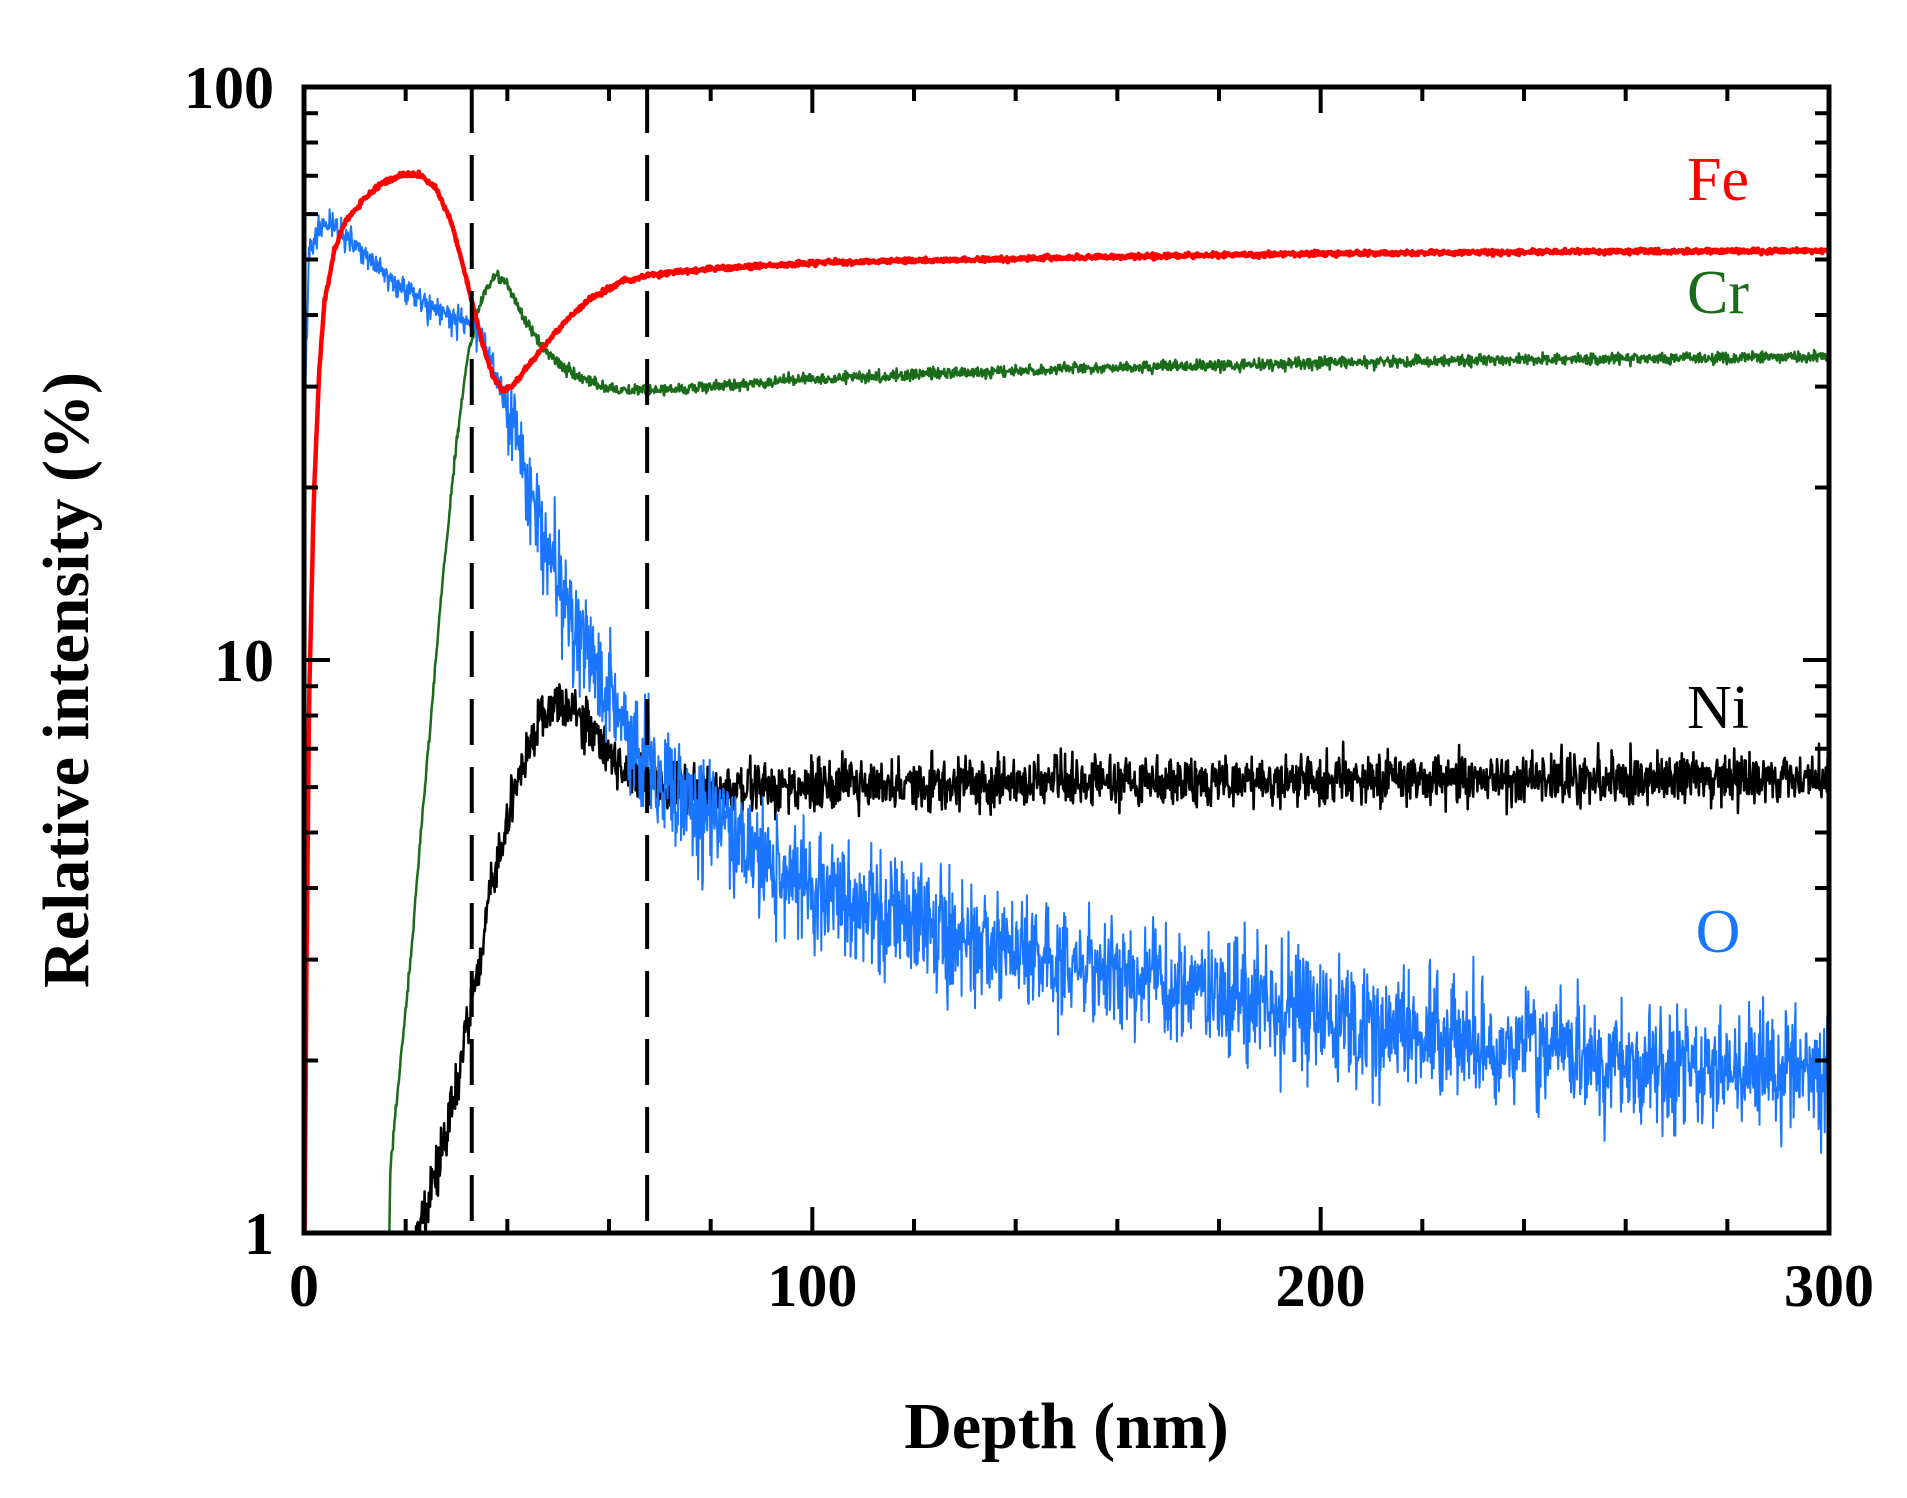 Image resolution: width=1907 pixels, height=1498 pixels. What do you see at coordinates (1321, 1286) in the screenshot?
I see `x-tick-label: 200` at bounding box center [1321, 1286].